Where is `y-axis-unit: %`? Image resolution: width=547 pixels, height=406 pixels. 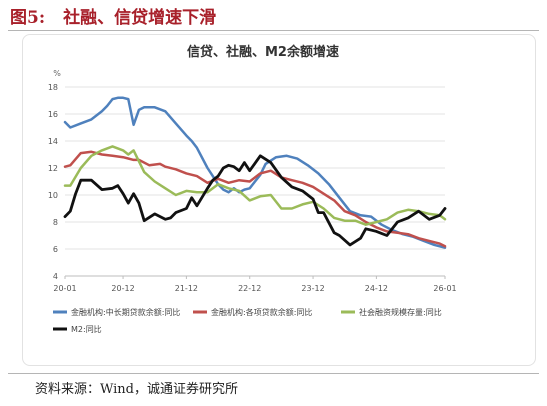 y-axis-unit: % is located at coordinates (57, 73).